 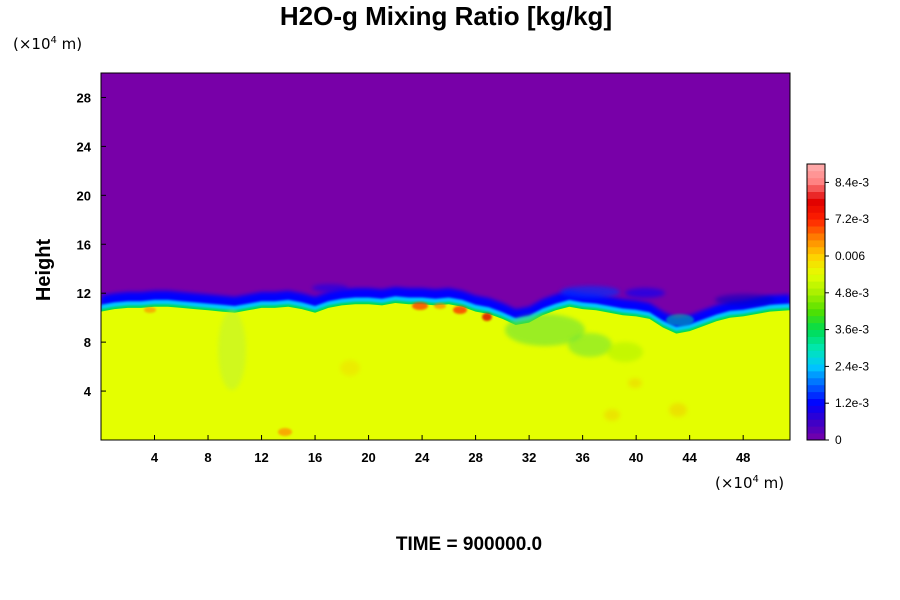 What do you see at coordinates (636, 457) in the screenshot?
I see `x-tick-label: 40` at bounding box center [636, 457].